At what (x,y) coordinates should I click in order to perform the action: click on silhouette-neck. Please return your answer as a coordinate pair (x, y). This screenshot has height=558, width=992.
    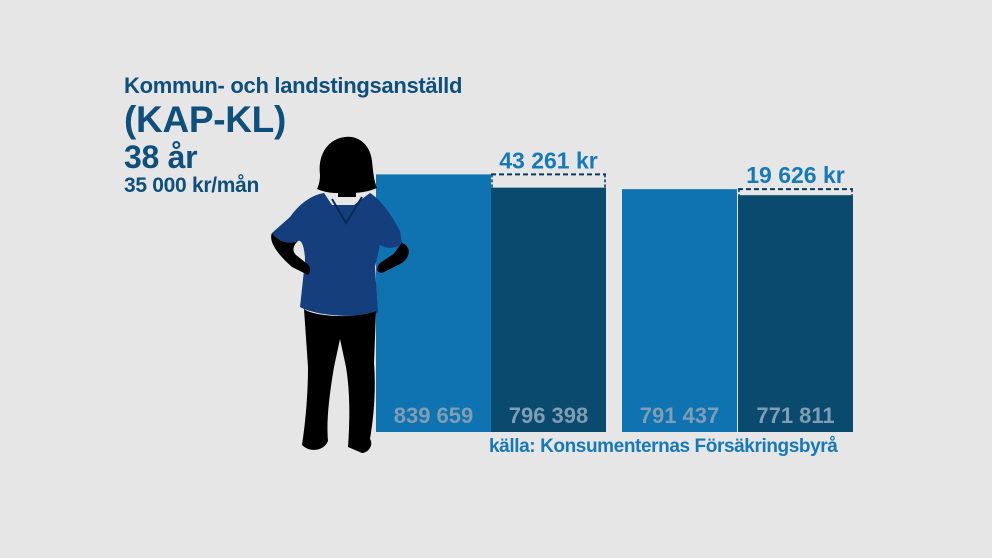
    Looking at the image, I should click on (347, 192).